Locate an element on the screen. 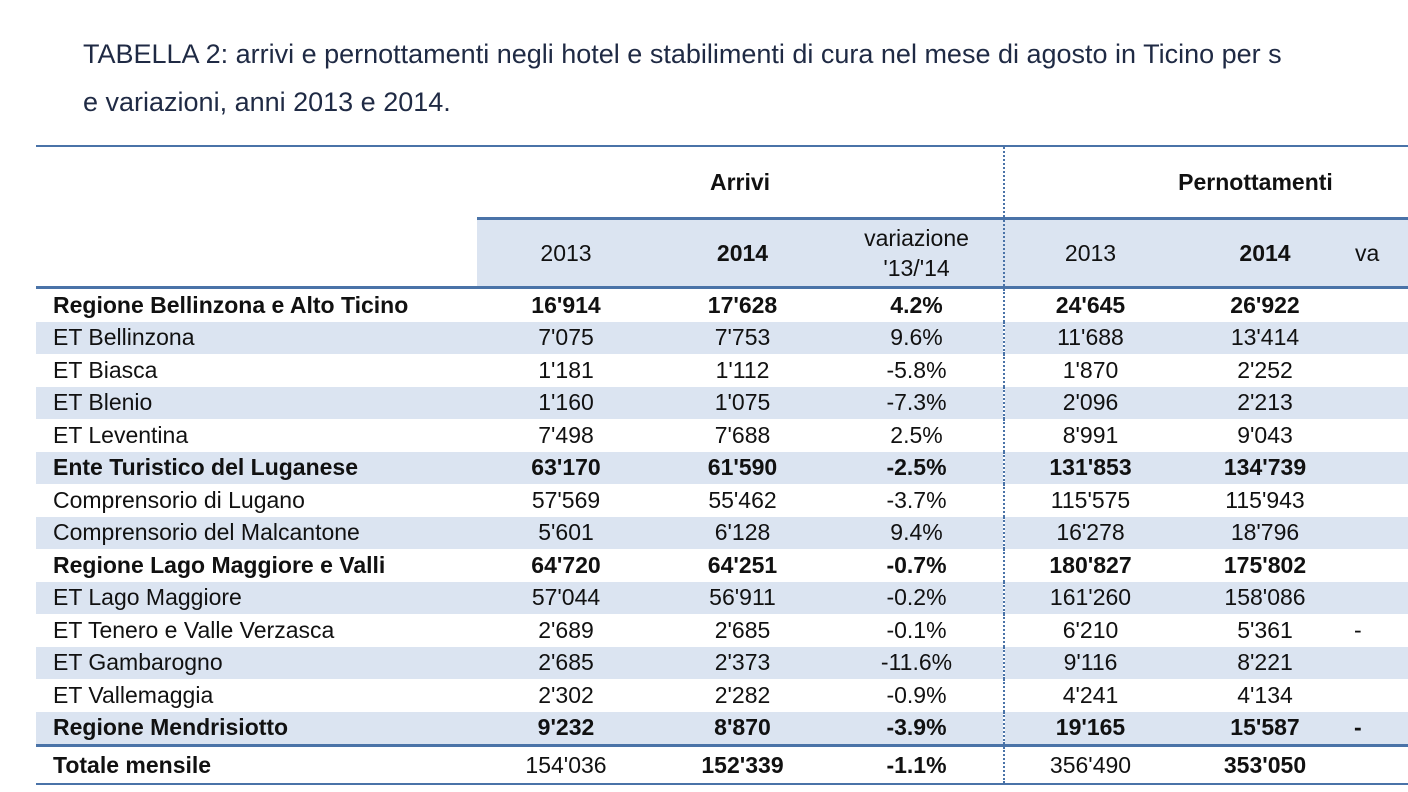  cell-pern-2014: 18'796 is located at coordinates (1265, 532).